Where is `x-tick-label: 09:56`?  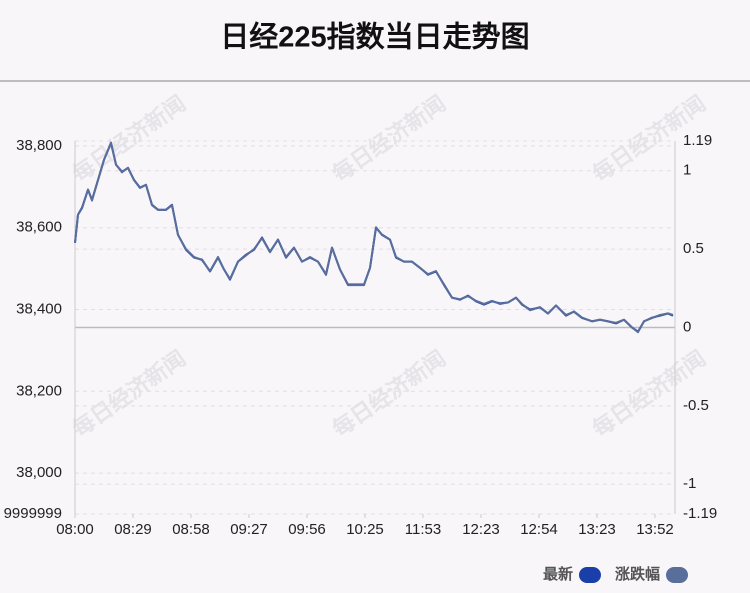
x-tick-label: 09:56 is located at coordinates (307, 529).